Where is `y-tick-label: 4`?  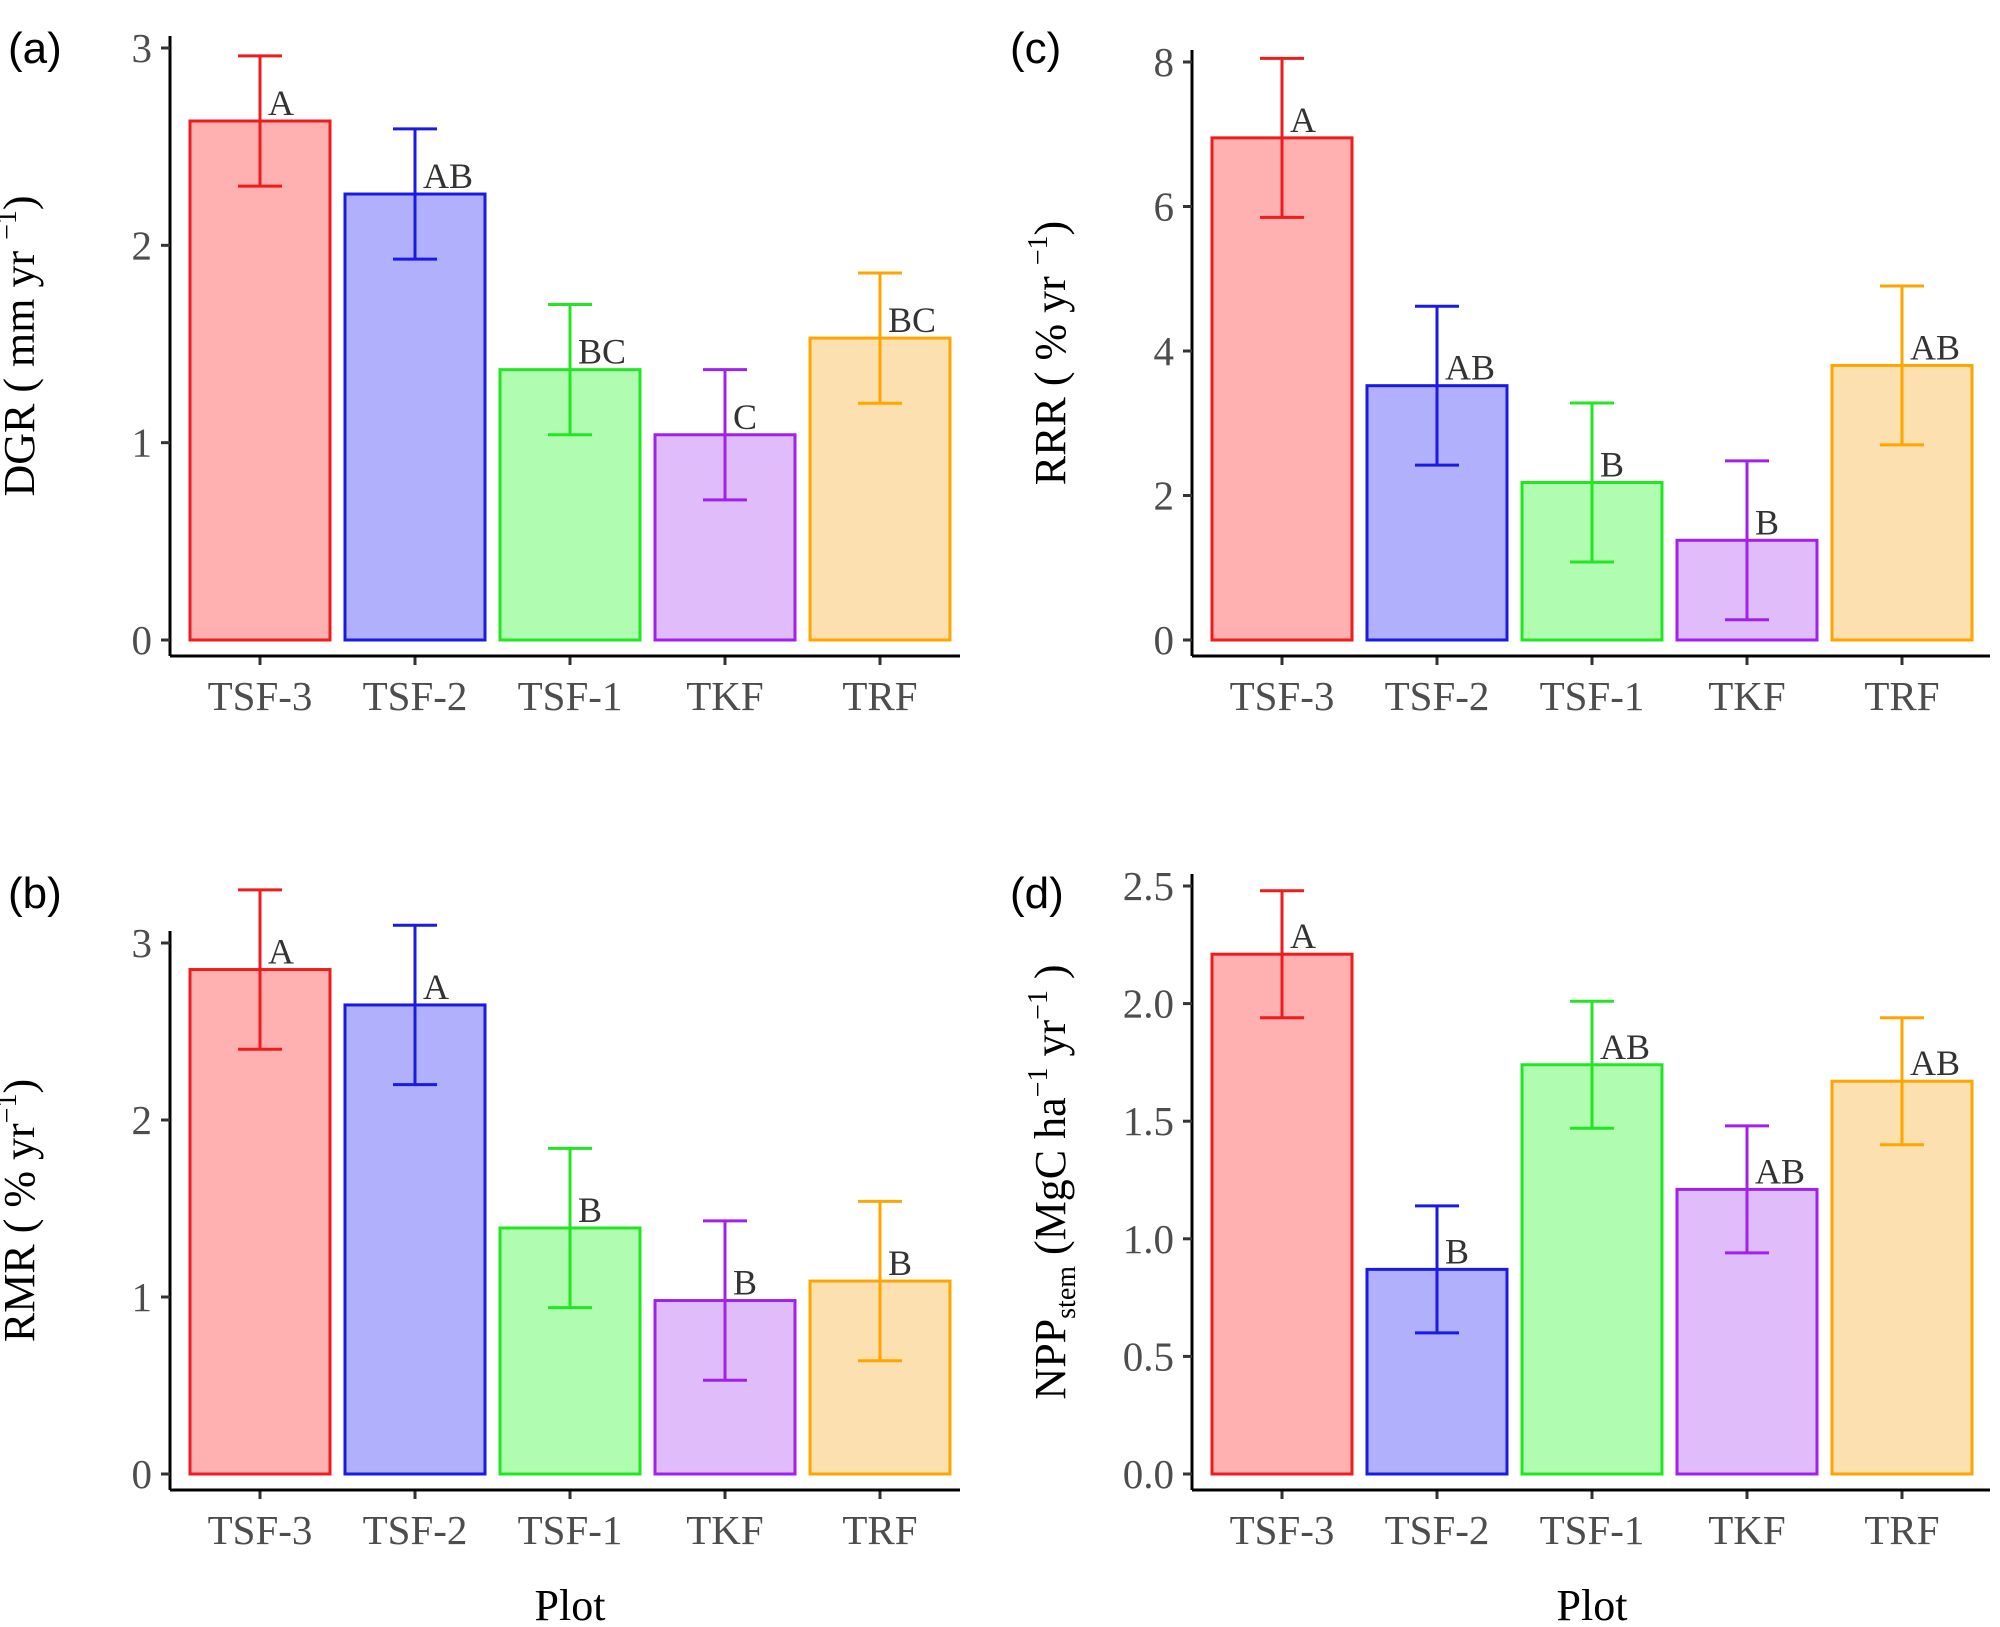 y-tick-label: 4 is located at coordinates (1164, 351).